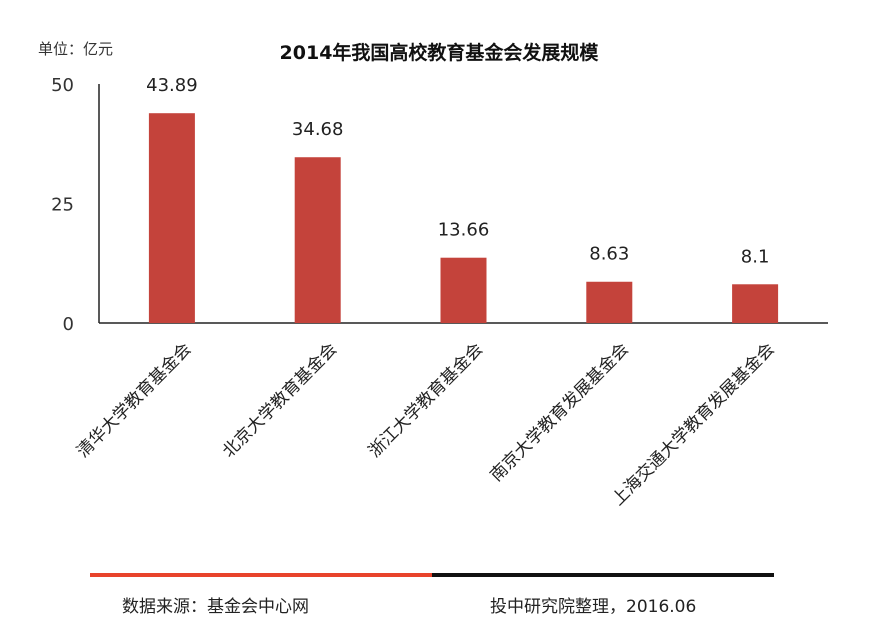 This screenshot has width=870, height=627. Describe the element at coordinates (693, 424) in the screenshot. I see `x-tick-label: 上海交通大学教育发展基金会` at that location.